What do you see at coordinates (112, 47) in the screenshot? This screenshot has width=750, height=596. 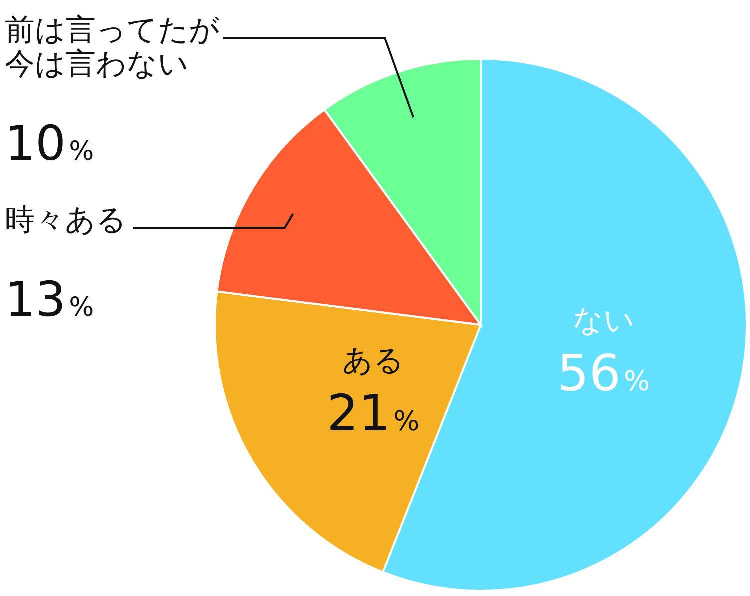 I see `slice-label: 前は言ってたが今は言わない` at bounding box center [112, 47].